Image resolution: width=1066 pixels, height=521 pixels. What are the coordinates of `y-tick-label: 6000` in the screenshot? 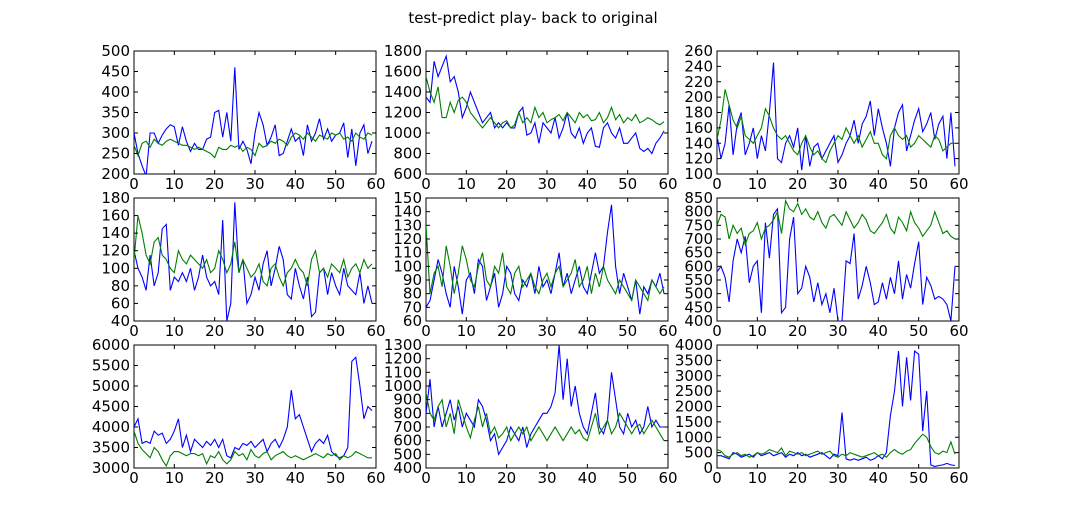 It's located at (111, 345).